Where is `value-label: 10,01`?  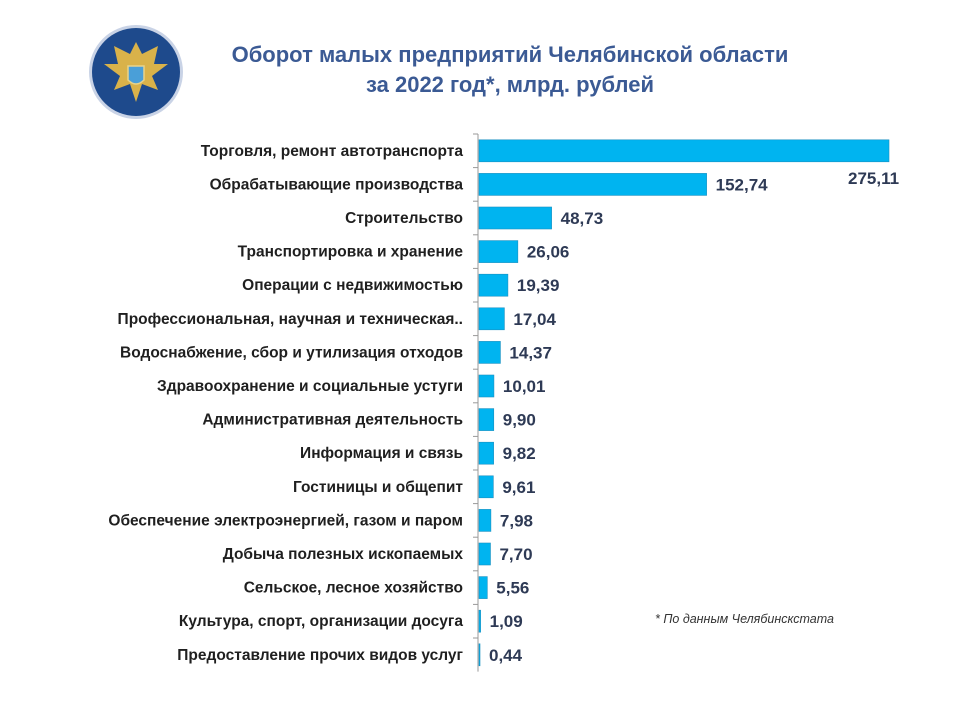
value-label: 10,01 is located at coordinates (524, 386).